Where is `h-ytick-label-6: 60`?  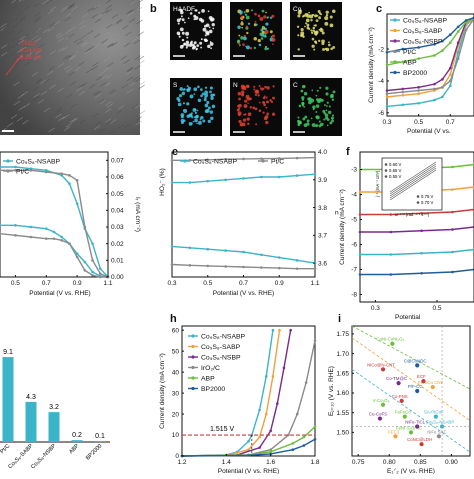
h-ytick-label-6: 60 is located at coordinates (176, 330).